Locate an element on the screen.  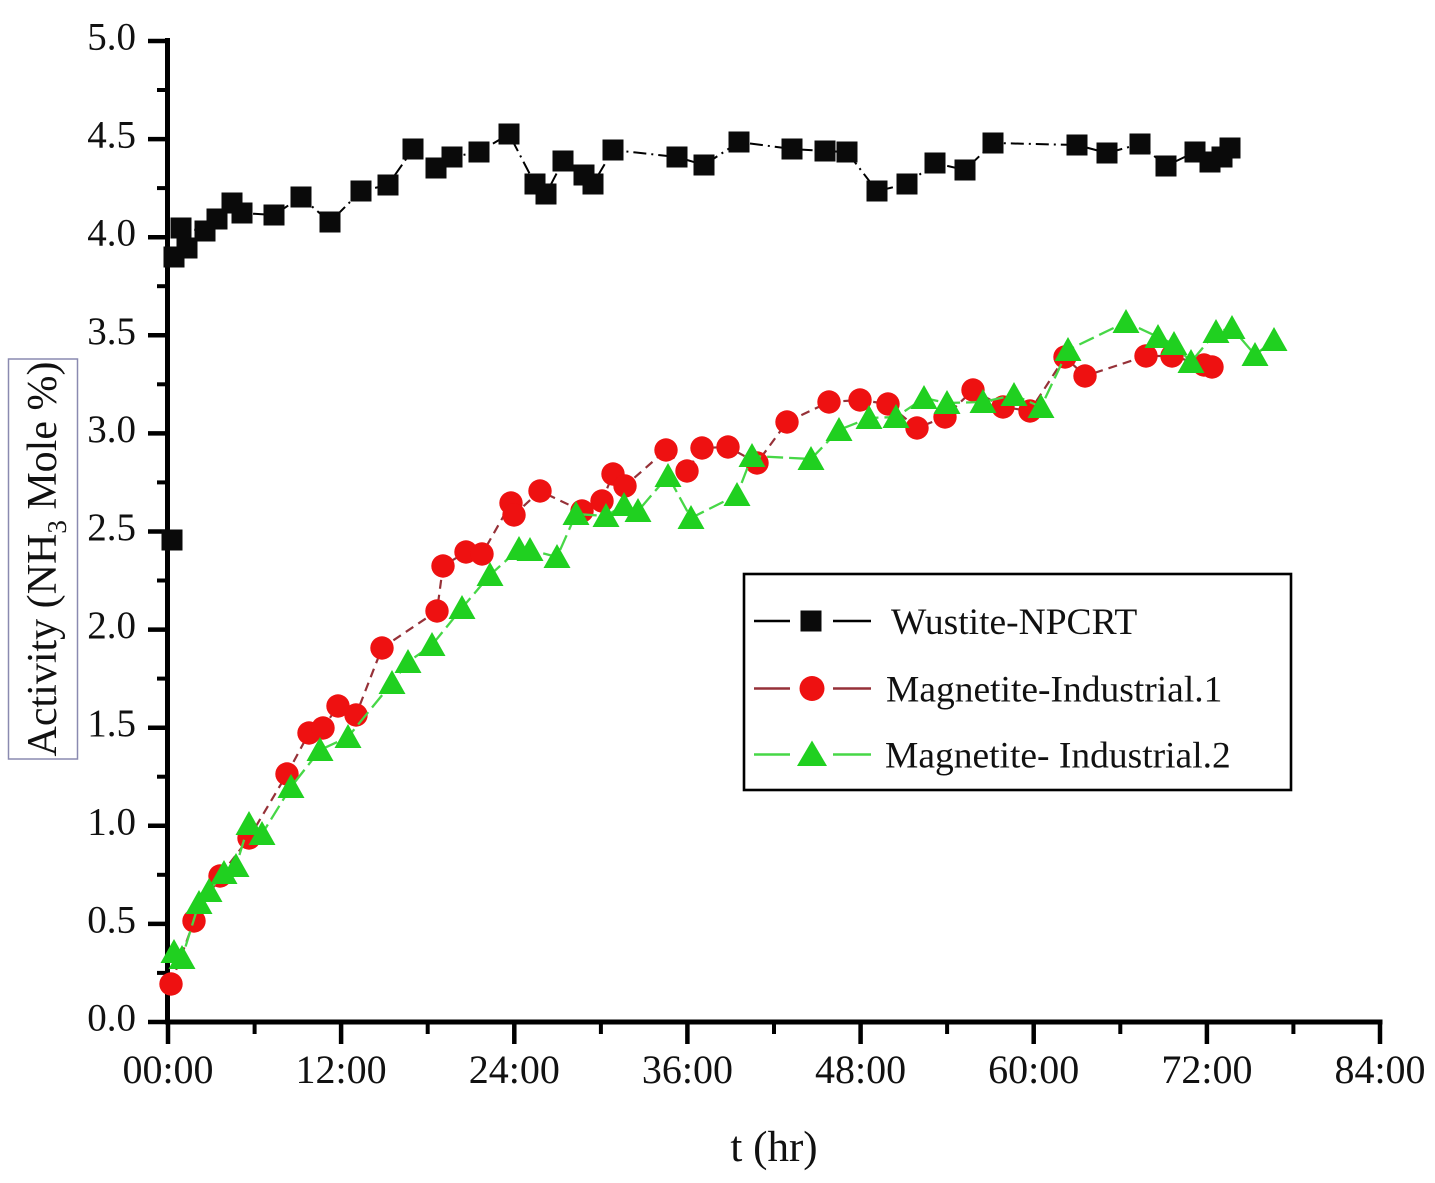
svg-text: 0.0 is located at coordinates (111, 1018).